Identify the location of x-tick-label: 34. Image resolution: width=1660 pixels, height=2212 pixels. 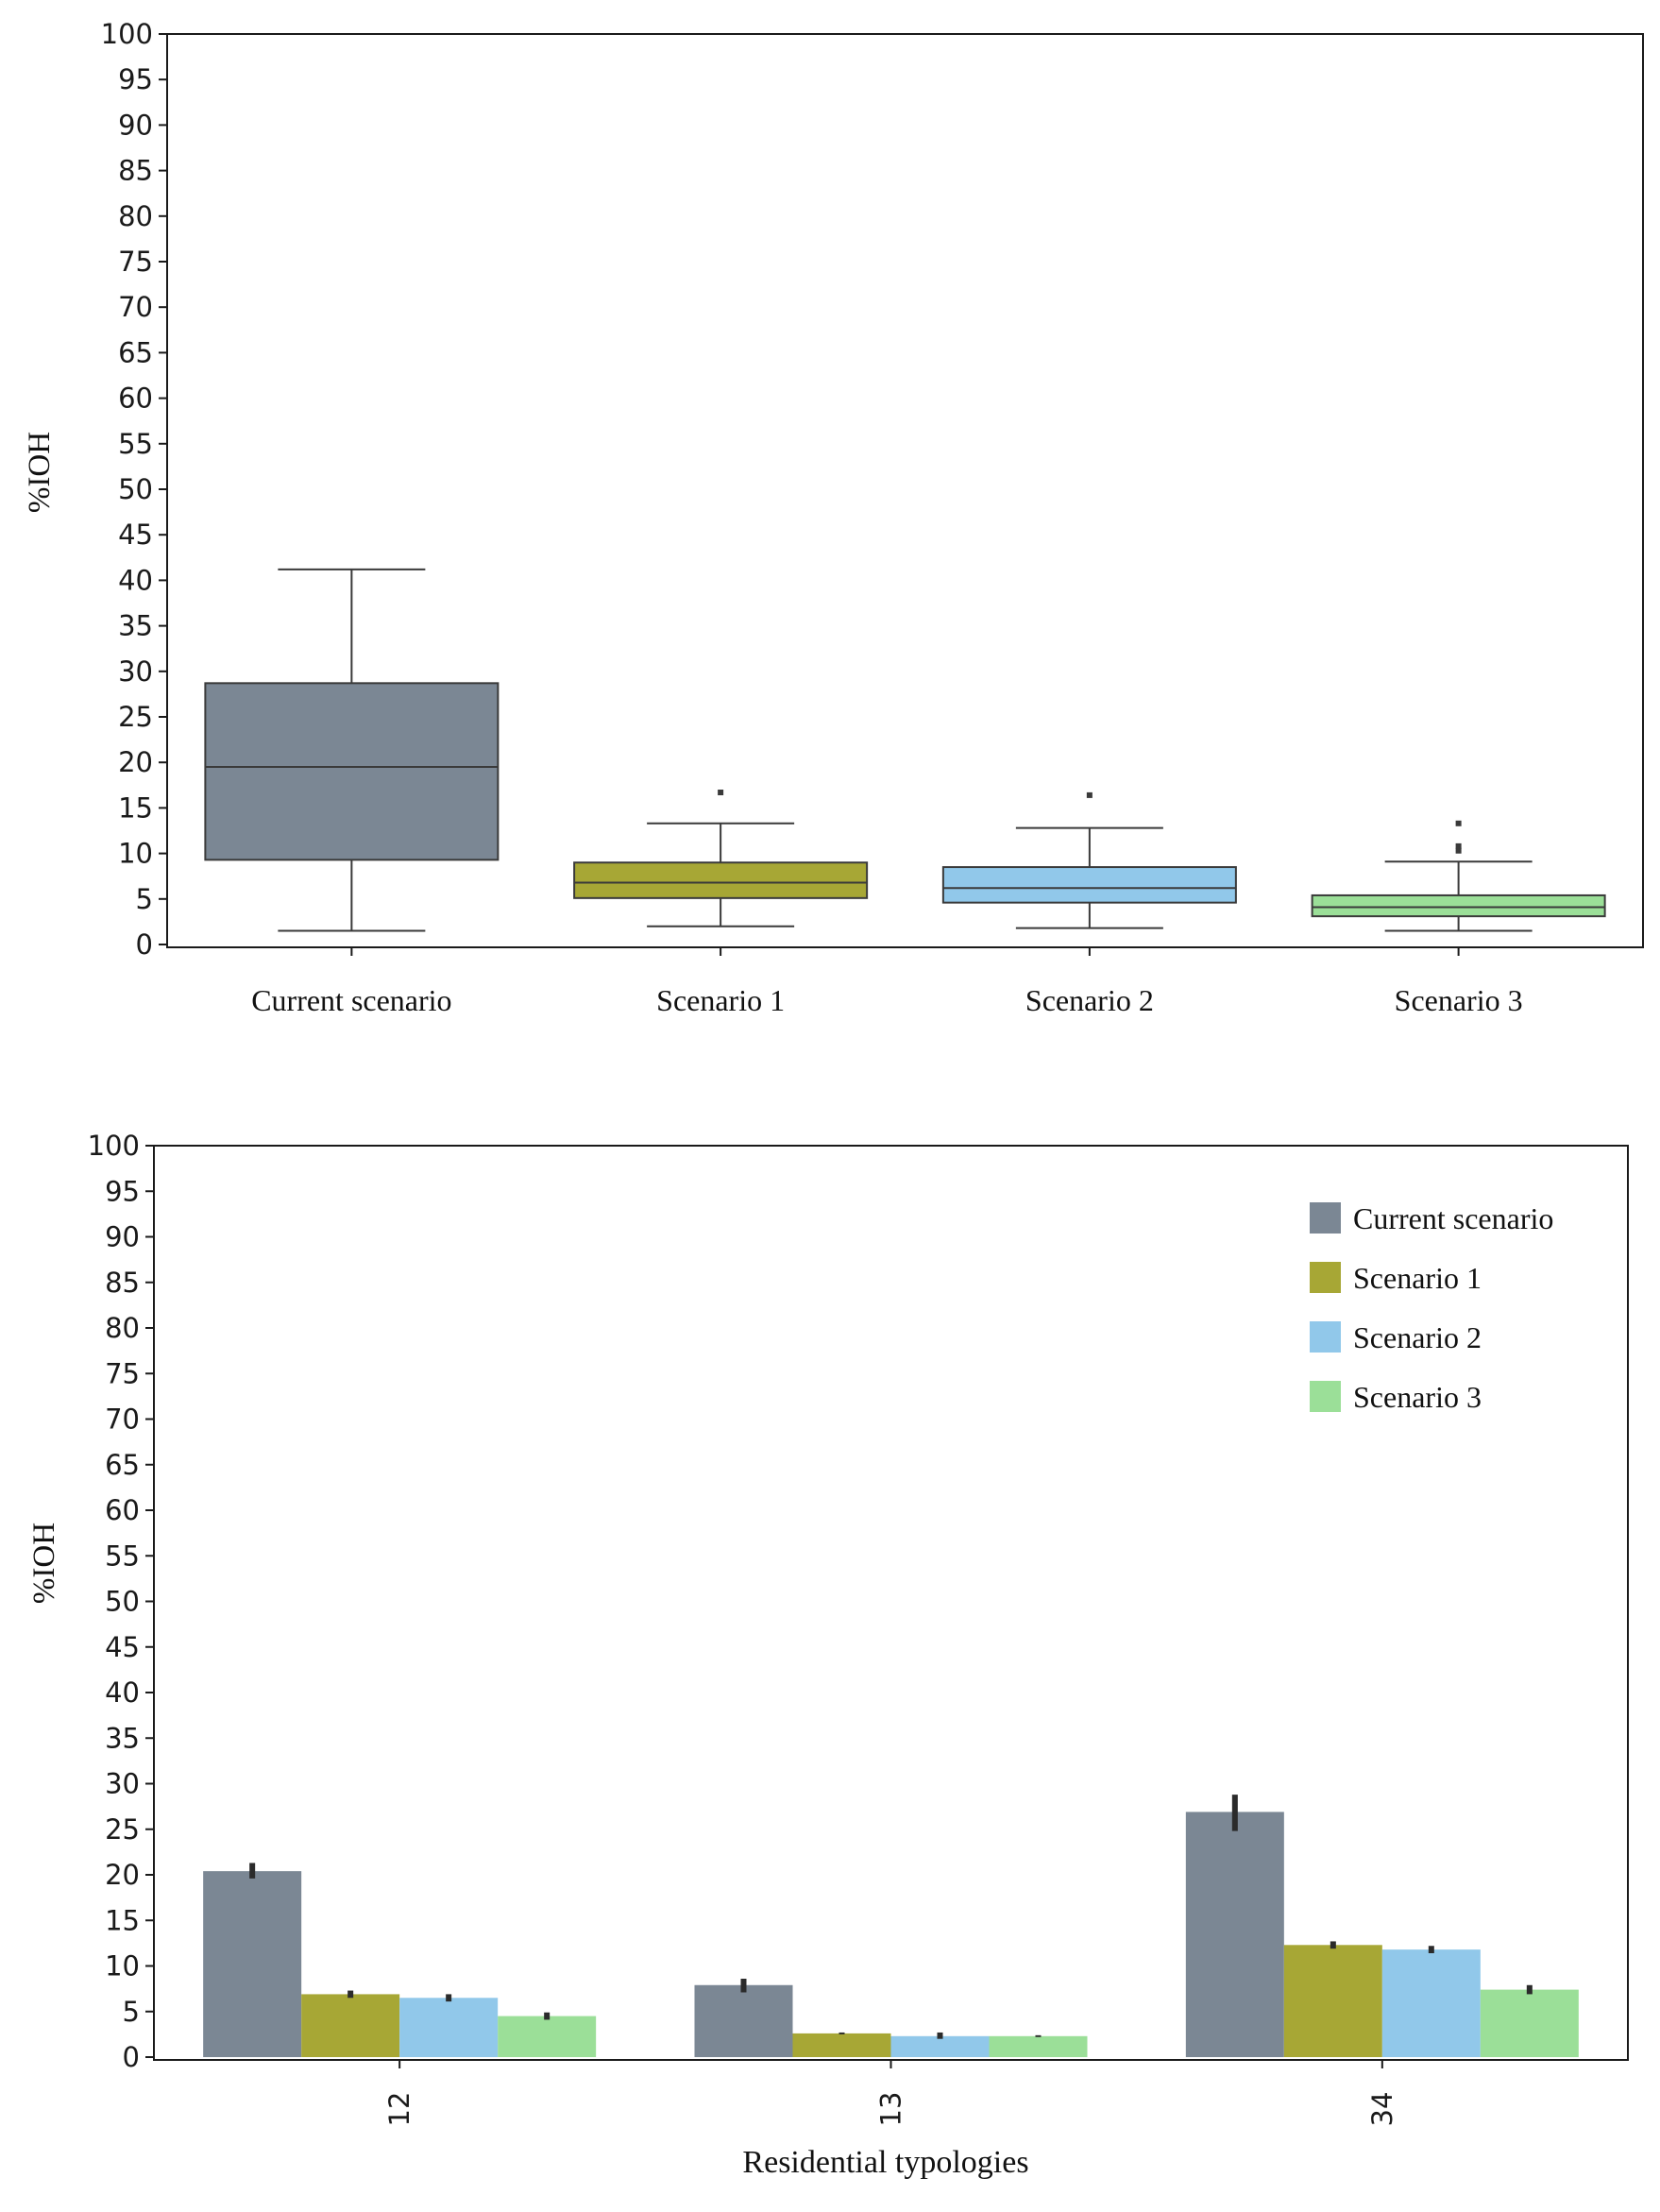
(1382, 2109).